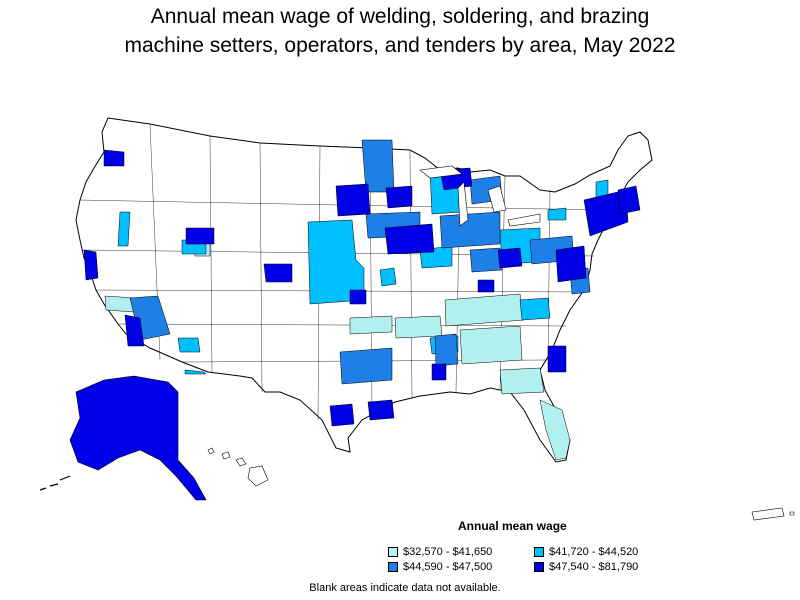 The height and width of the screenshot is (600, 800). I want to click on legend-item-tier-1: $32,570 - $41,650, so click(440, 552).